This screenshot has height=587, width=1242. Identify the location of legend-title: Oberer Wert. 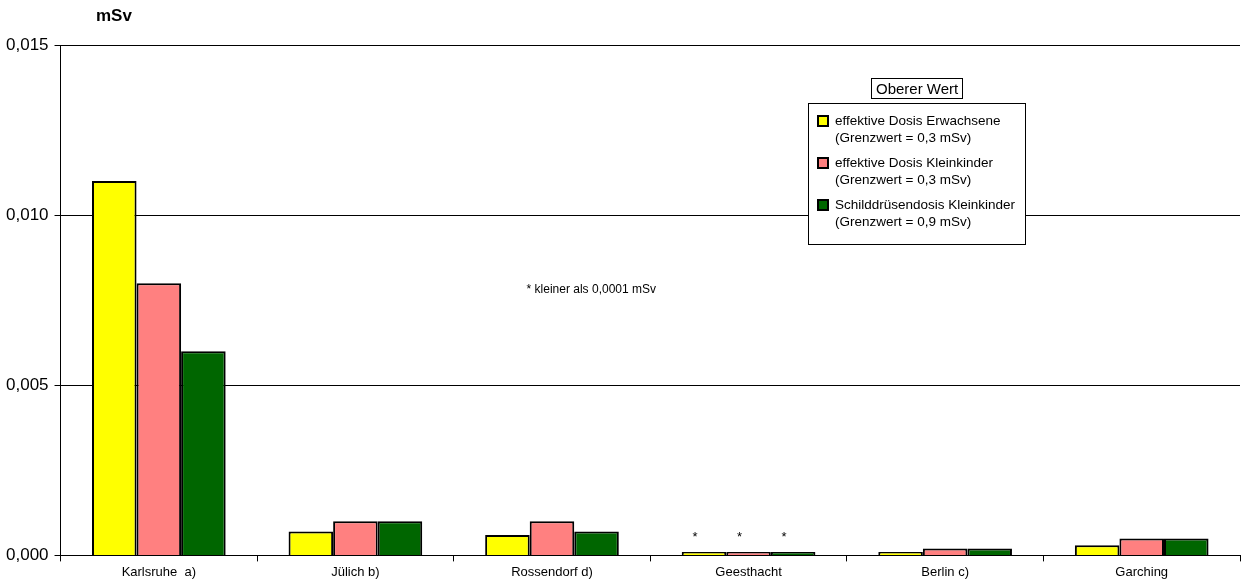
(917, 88).